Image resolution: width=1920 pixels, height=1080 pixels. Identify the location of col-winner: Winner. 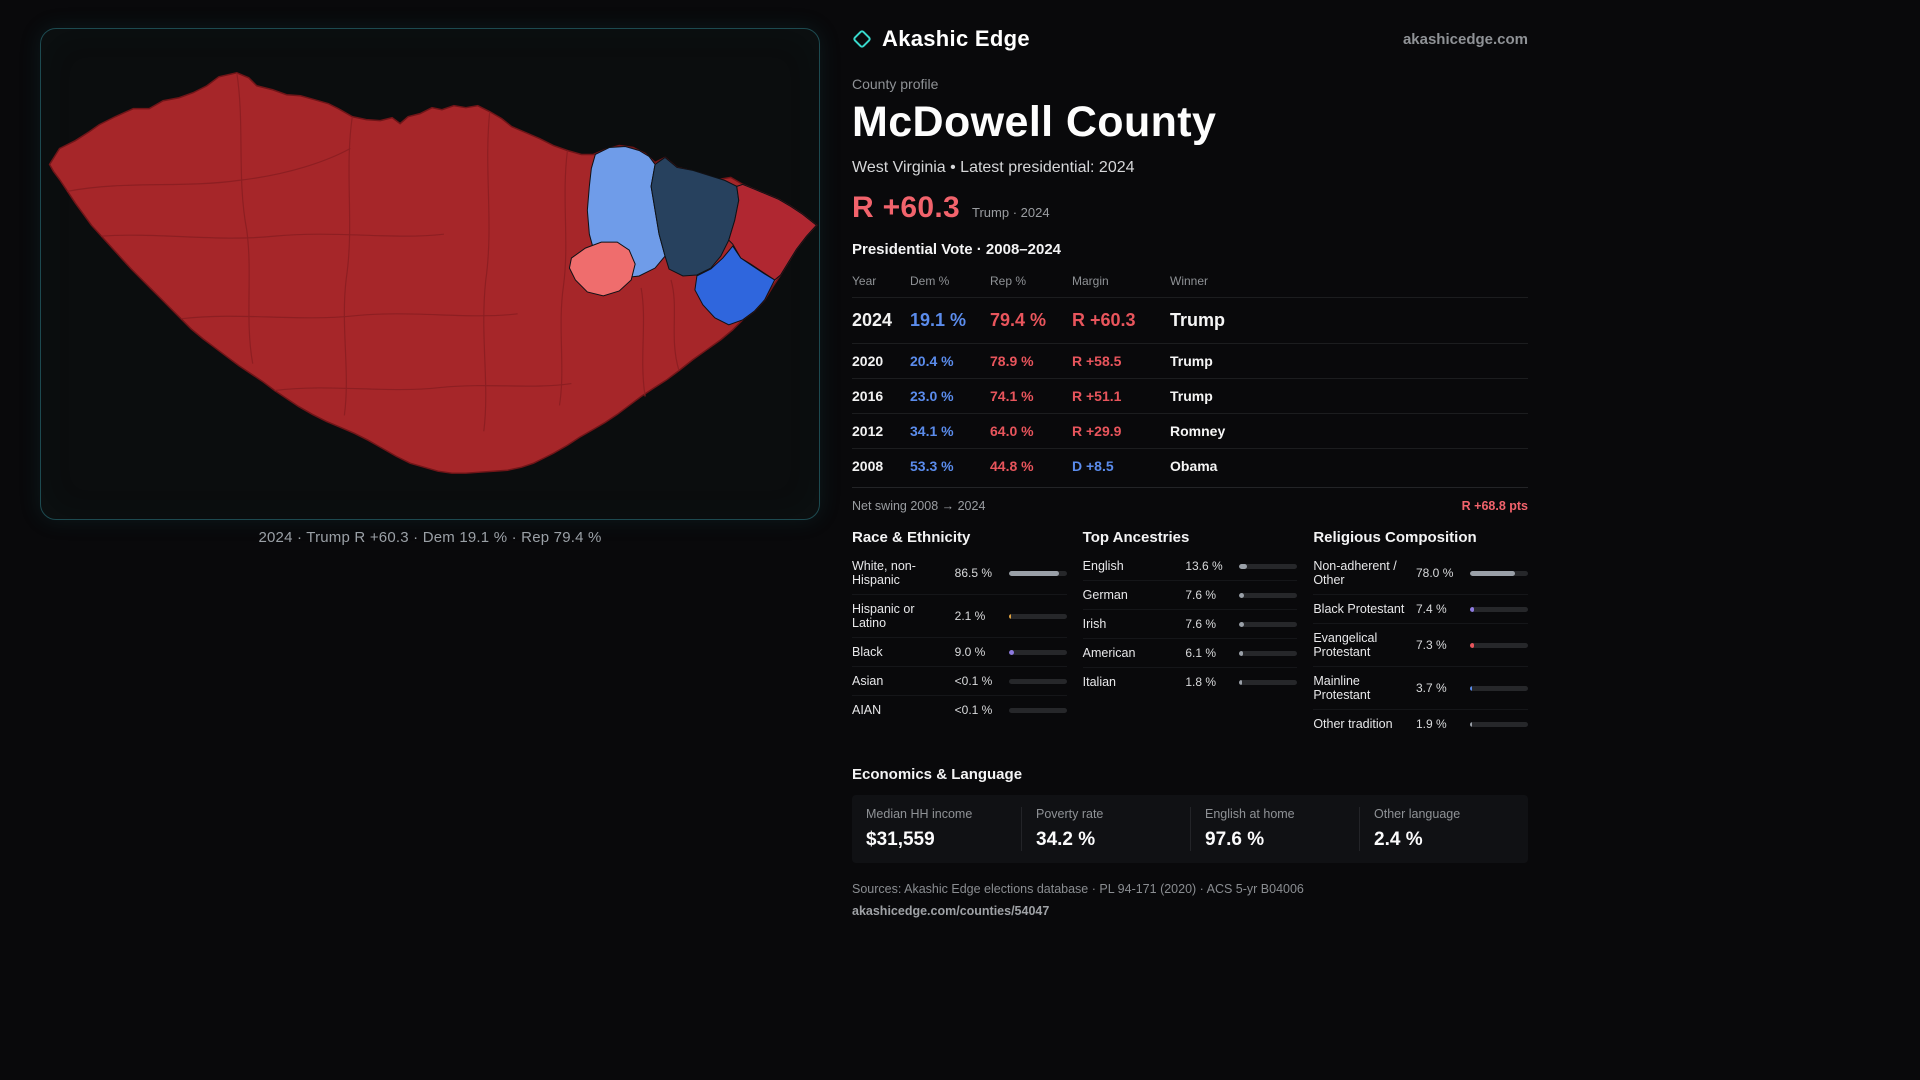
(1189, 281).